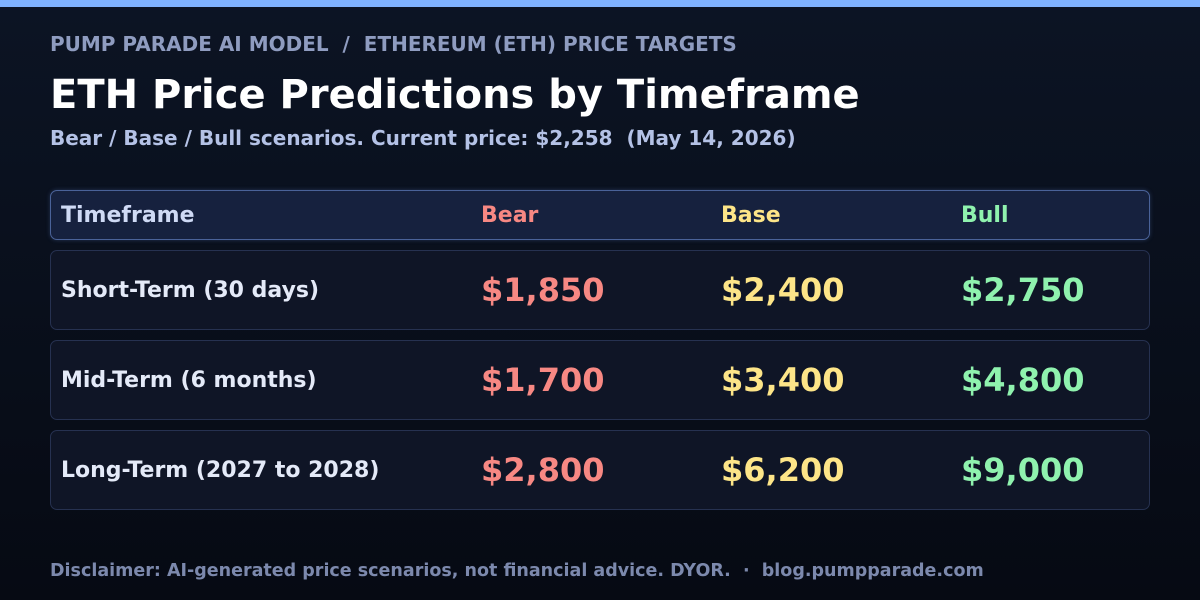  Describe the element at coordinates (190, 290) in the screenshot. I see `timeframe-label: Short-Term (30 days)` at that location.